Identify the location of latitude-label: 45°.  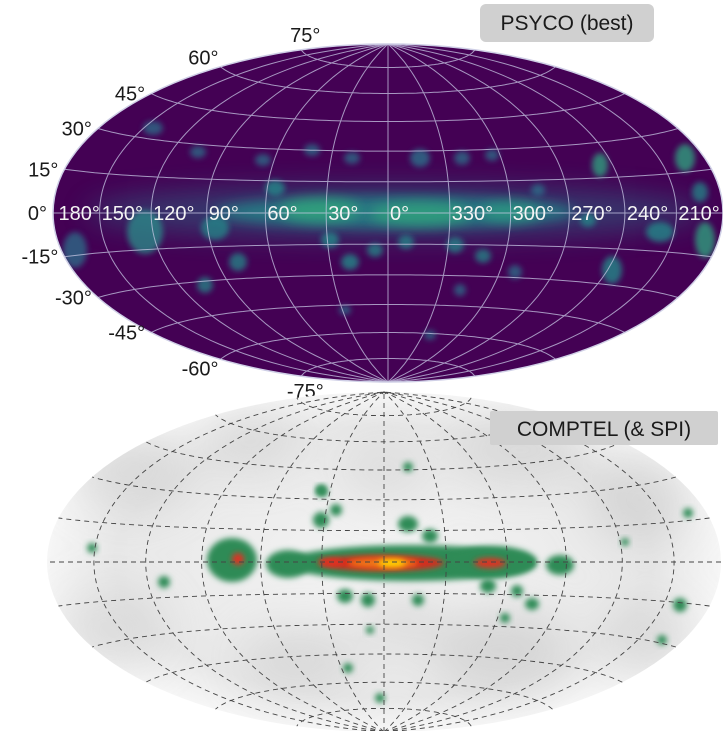
(130, 95).